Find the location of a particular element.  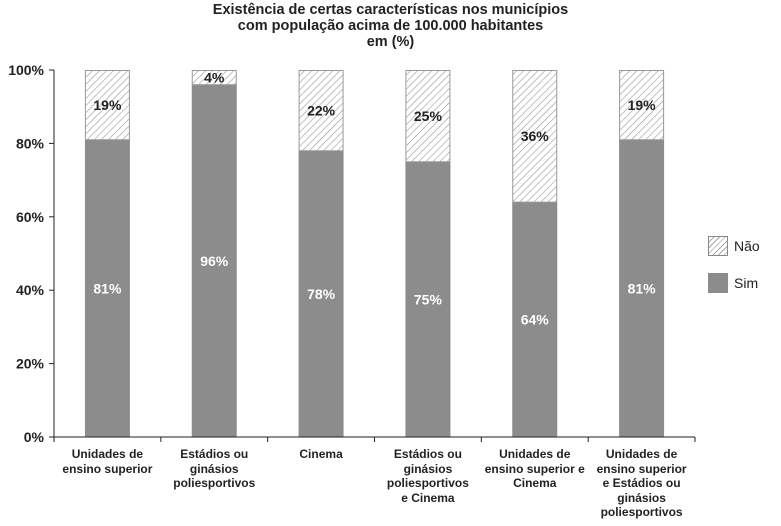

data-label-sim-1: 96% is located at coordinates (214, 261).